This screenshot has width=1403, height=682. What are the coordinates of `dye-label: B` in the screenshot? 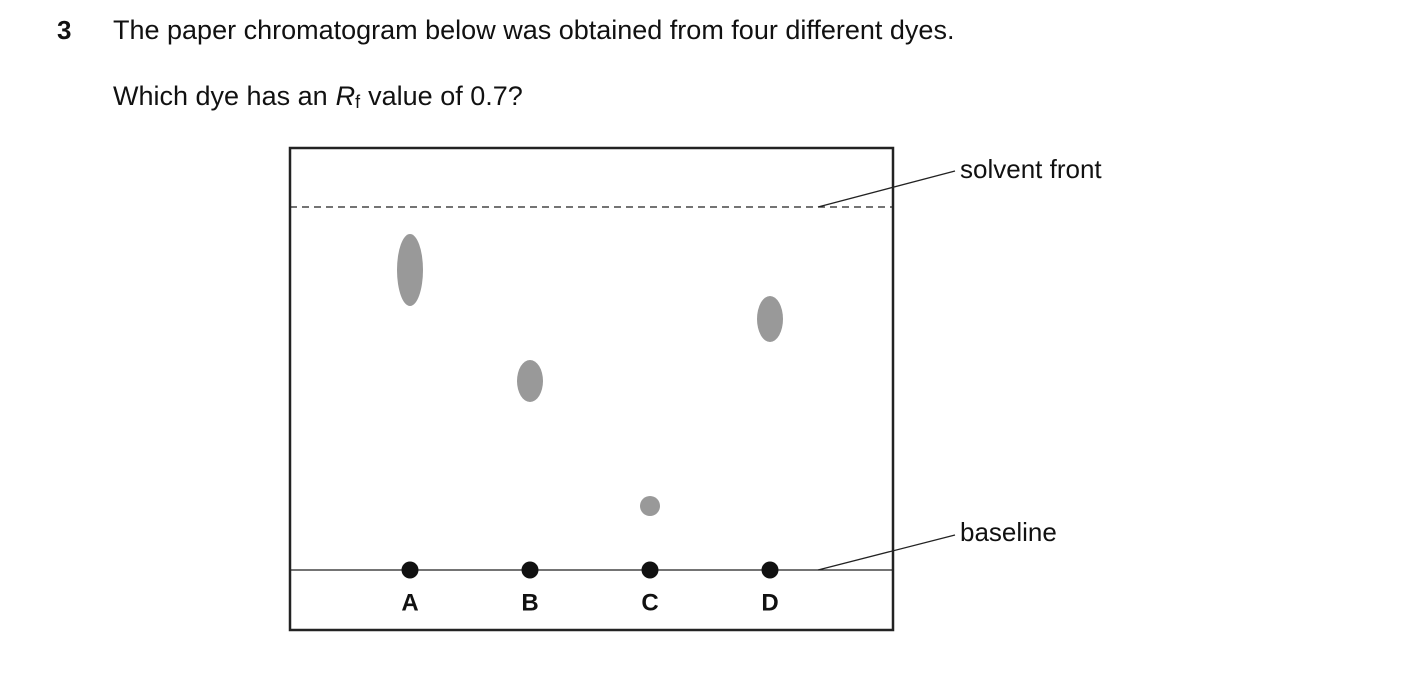 It's located at (529, 602).